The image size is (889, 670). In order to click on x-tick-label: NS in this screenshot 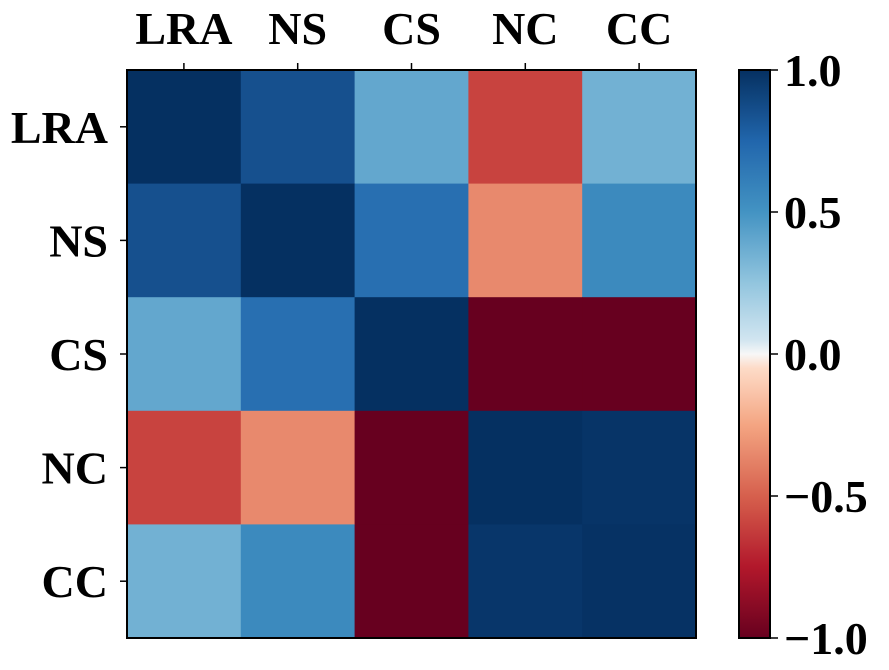, I will do `click(297, 28)`.